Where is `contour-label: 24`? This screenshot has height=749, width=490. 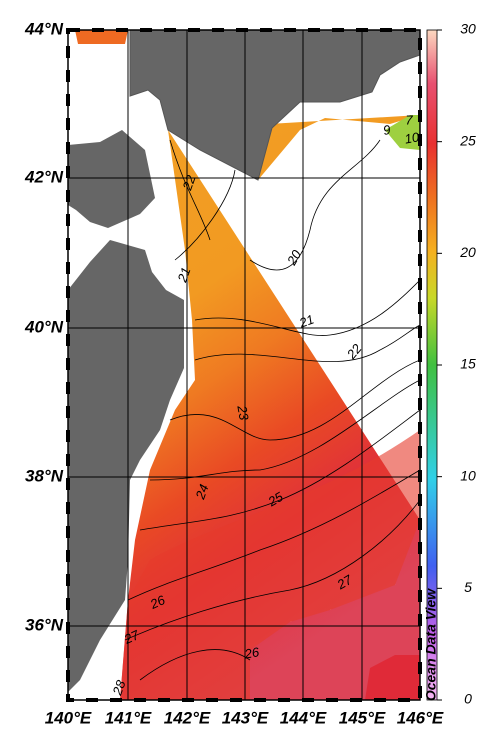 contour-label: 24 is located at coordinates (201, 492).